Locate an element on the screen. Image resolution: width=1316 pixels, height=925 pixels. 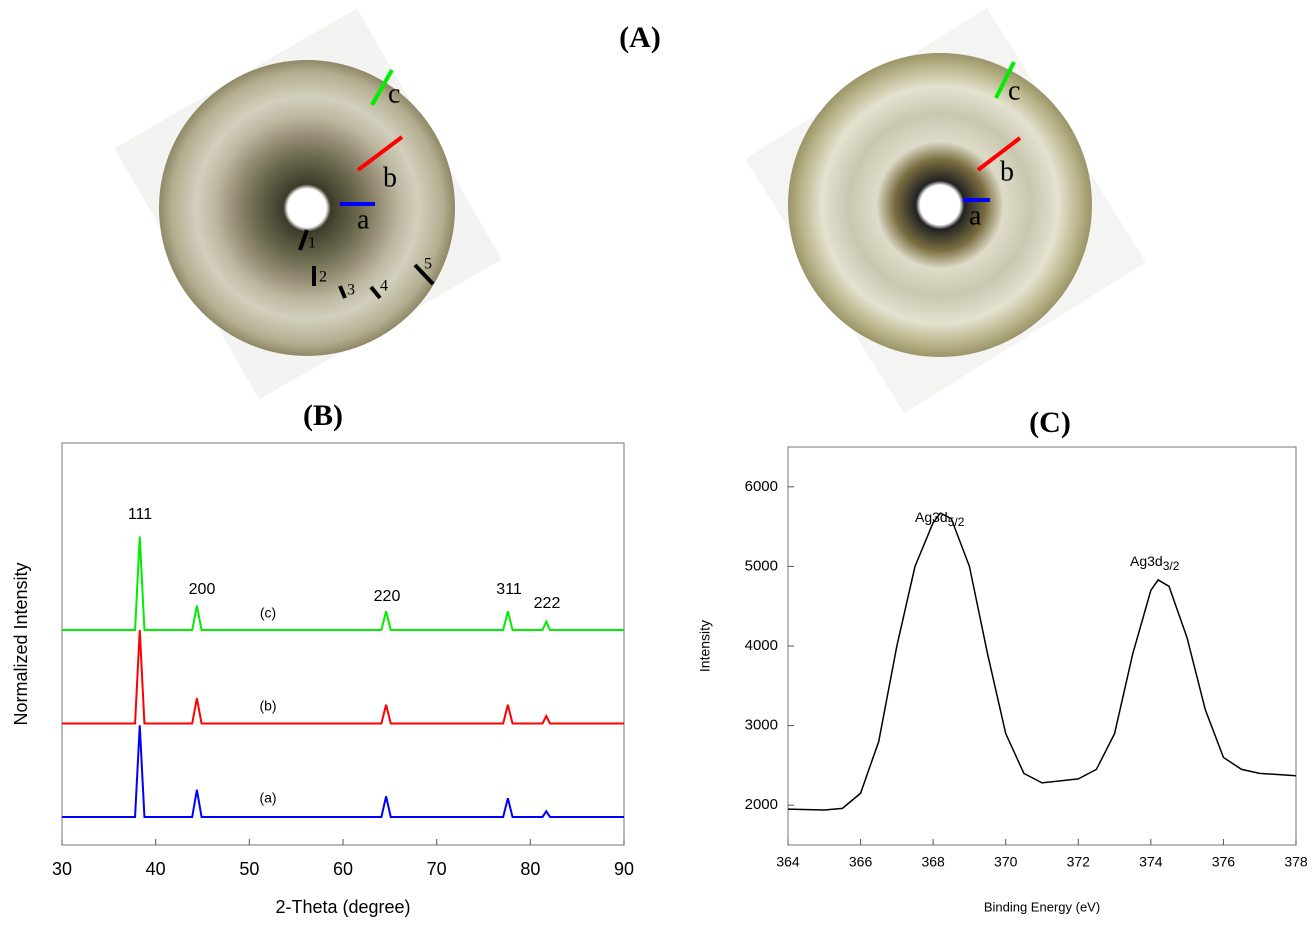
panel-title: (B) is located at coordinates (323, 415).